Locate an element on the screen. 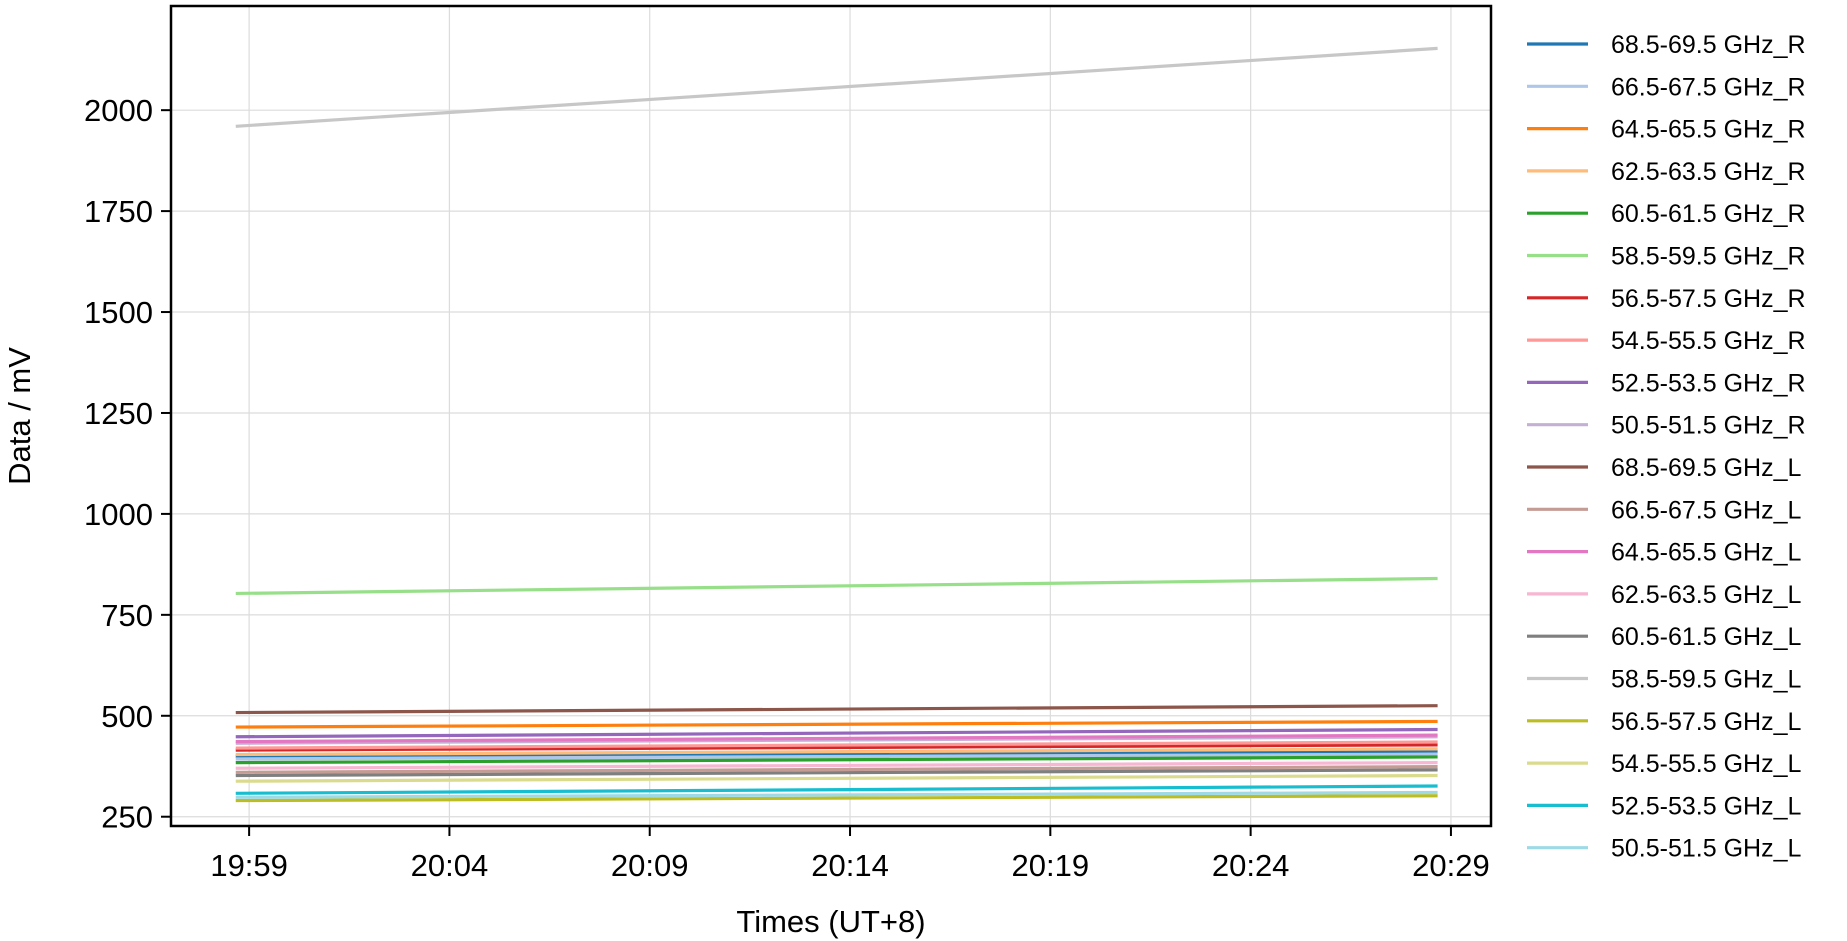  legend-label: 62.5-63.5 GHz_R is located at coordinates (1708, 172).